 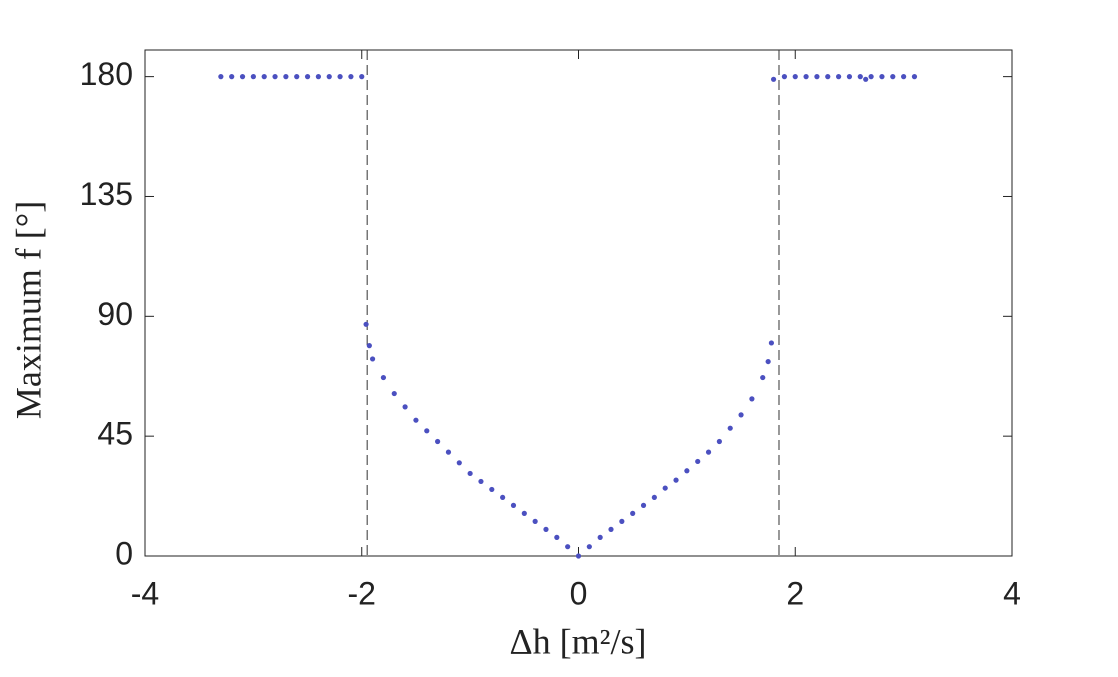 I want to click on y-tick-label: 45, so click(x=115, y=434).